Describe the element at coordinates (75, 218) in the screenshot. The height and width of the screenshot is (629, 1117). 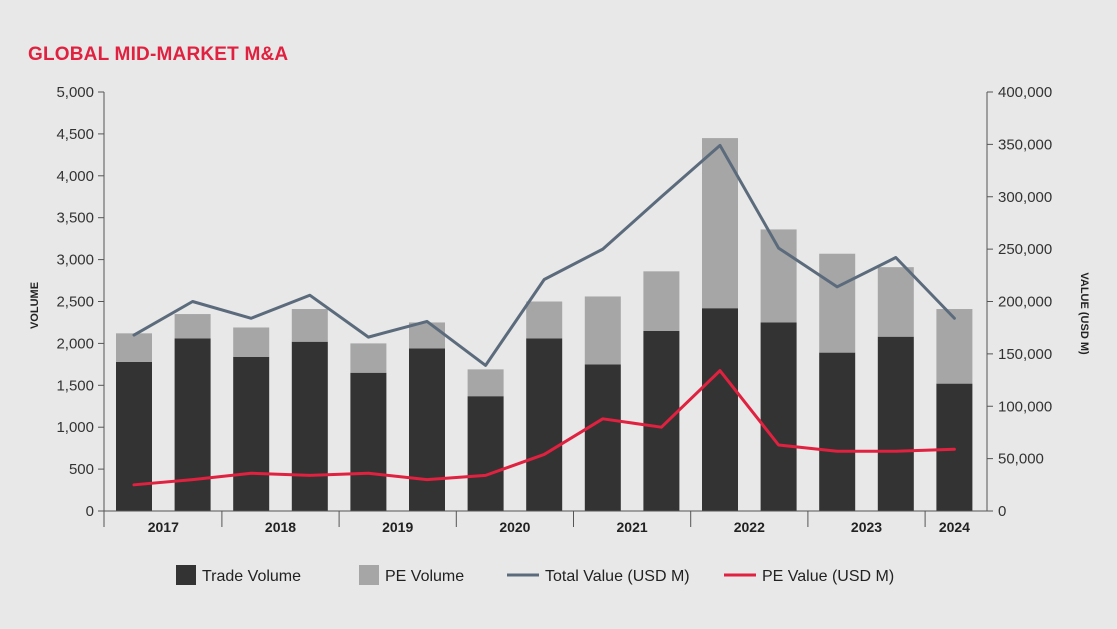
I see `left-axis-tick-label: 3,500` at that location.